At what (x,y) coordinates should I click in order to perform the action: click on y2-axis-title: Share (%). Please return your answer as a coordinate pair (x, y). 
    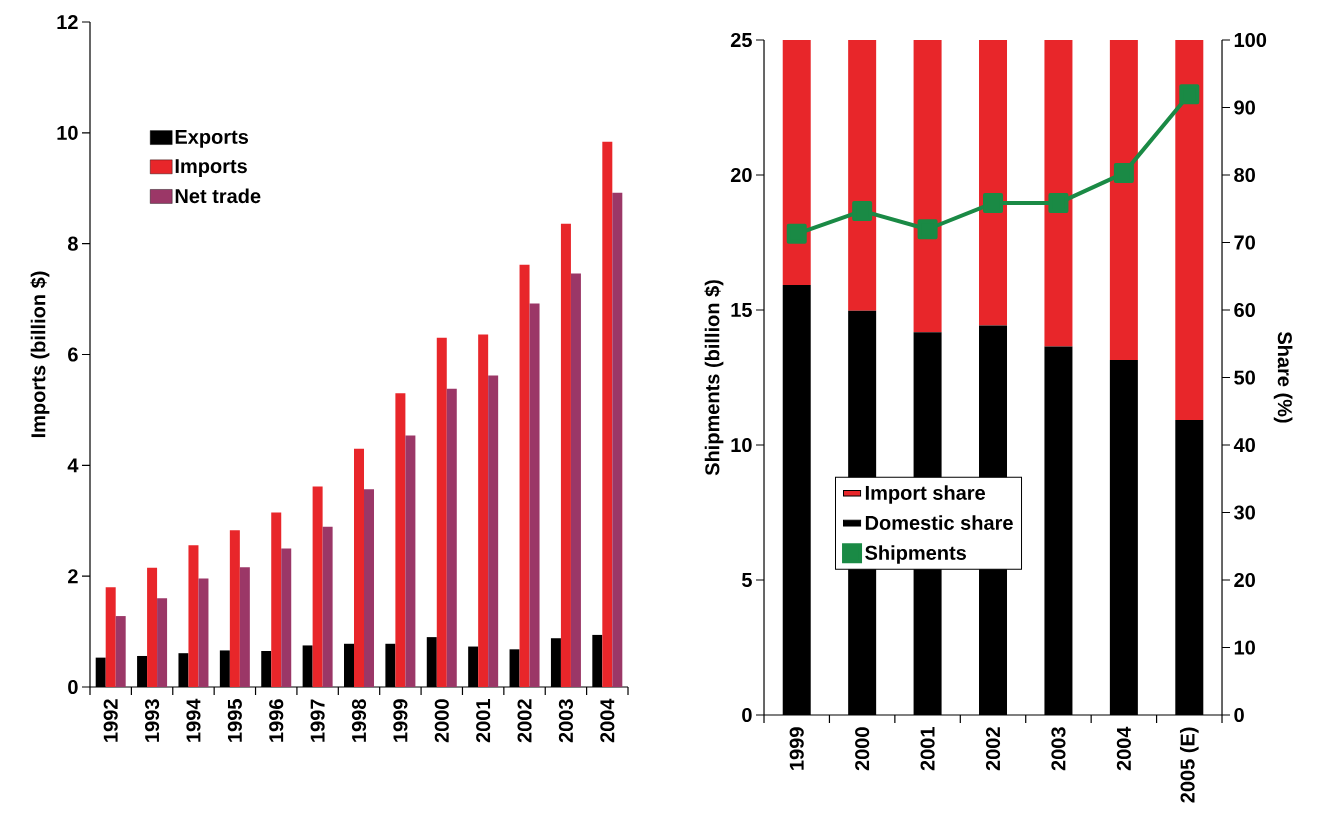
    Looking at the image, I should click on (1283, 377).